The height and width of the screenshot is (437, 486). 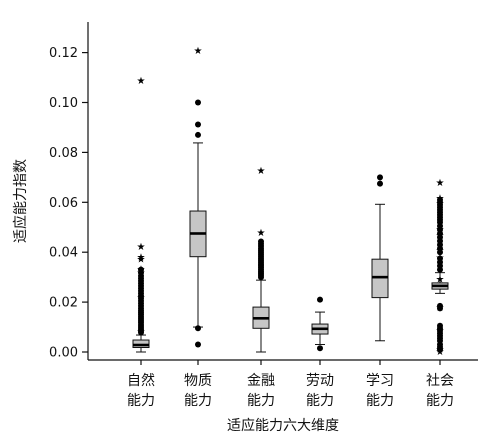 What do you see at coordinates (63, 153) in the screenshot?
I see `y-tick-label: 0.08` at bounding box center [63, 153].